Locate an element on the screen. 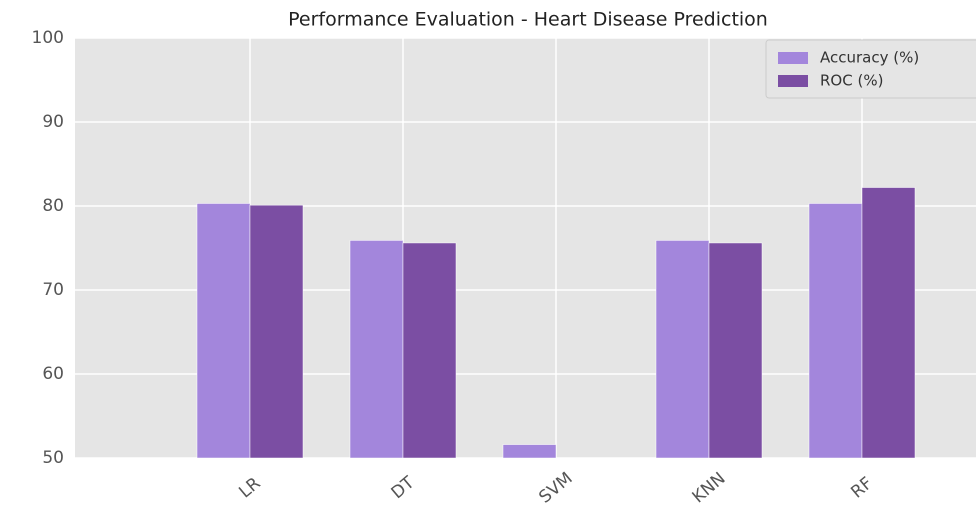 The height and width of the screenshot is (509, 976). legend-label: Accuracy (%) is located at coordinates (869, 58).